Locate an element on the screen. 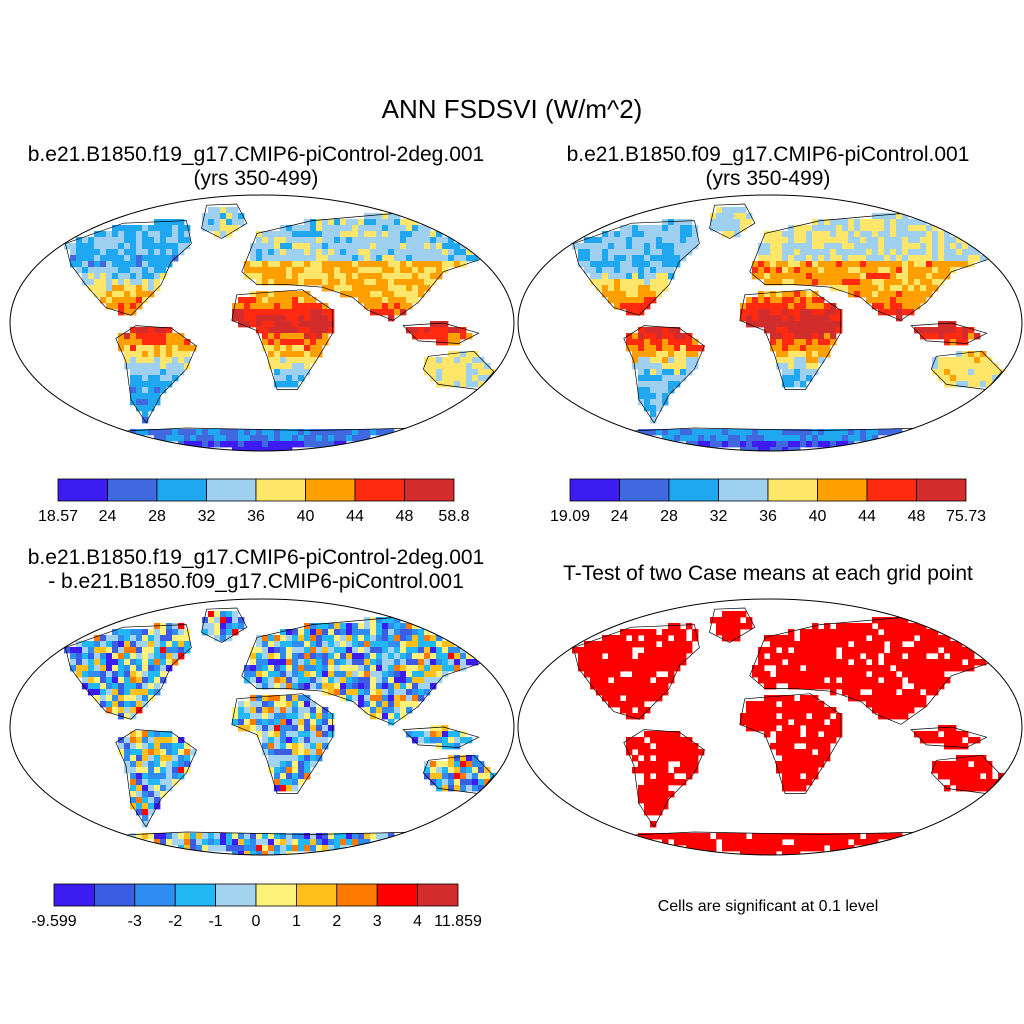 Image resolution: width=1024 pixels, height=1024 pixels. colorbar-1: 19.09 24 28 32 36 40 44 48 75.73 is located at coordinates (768, 501).